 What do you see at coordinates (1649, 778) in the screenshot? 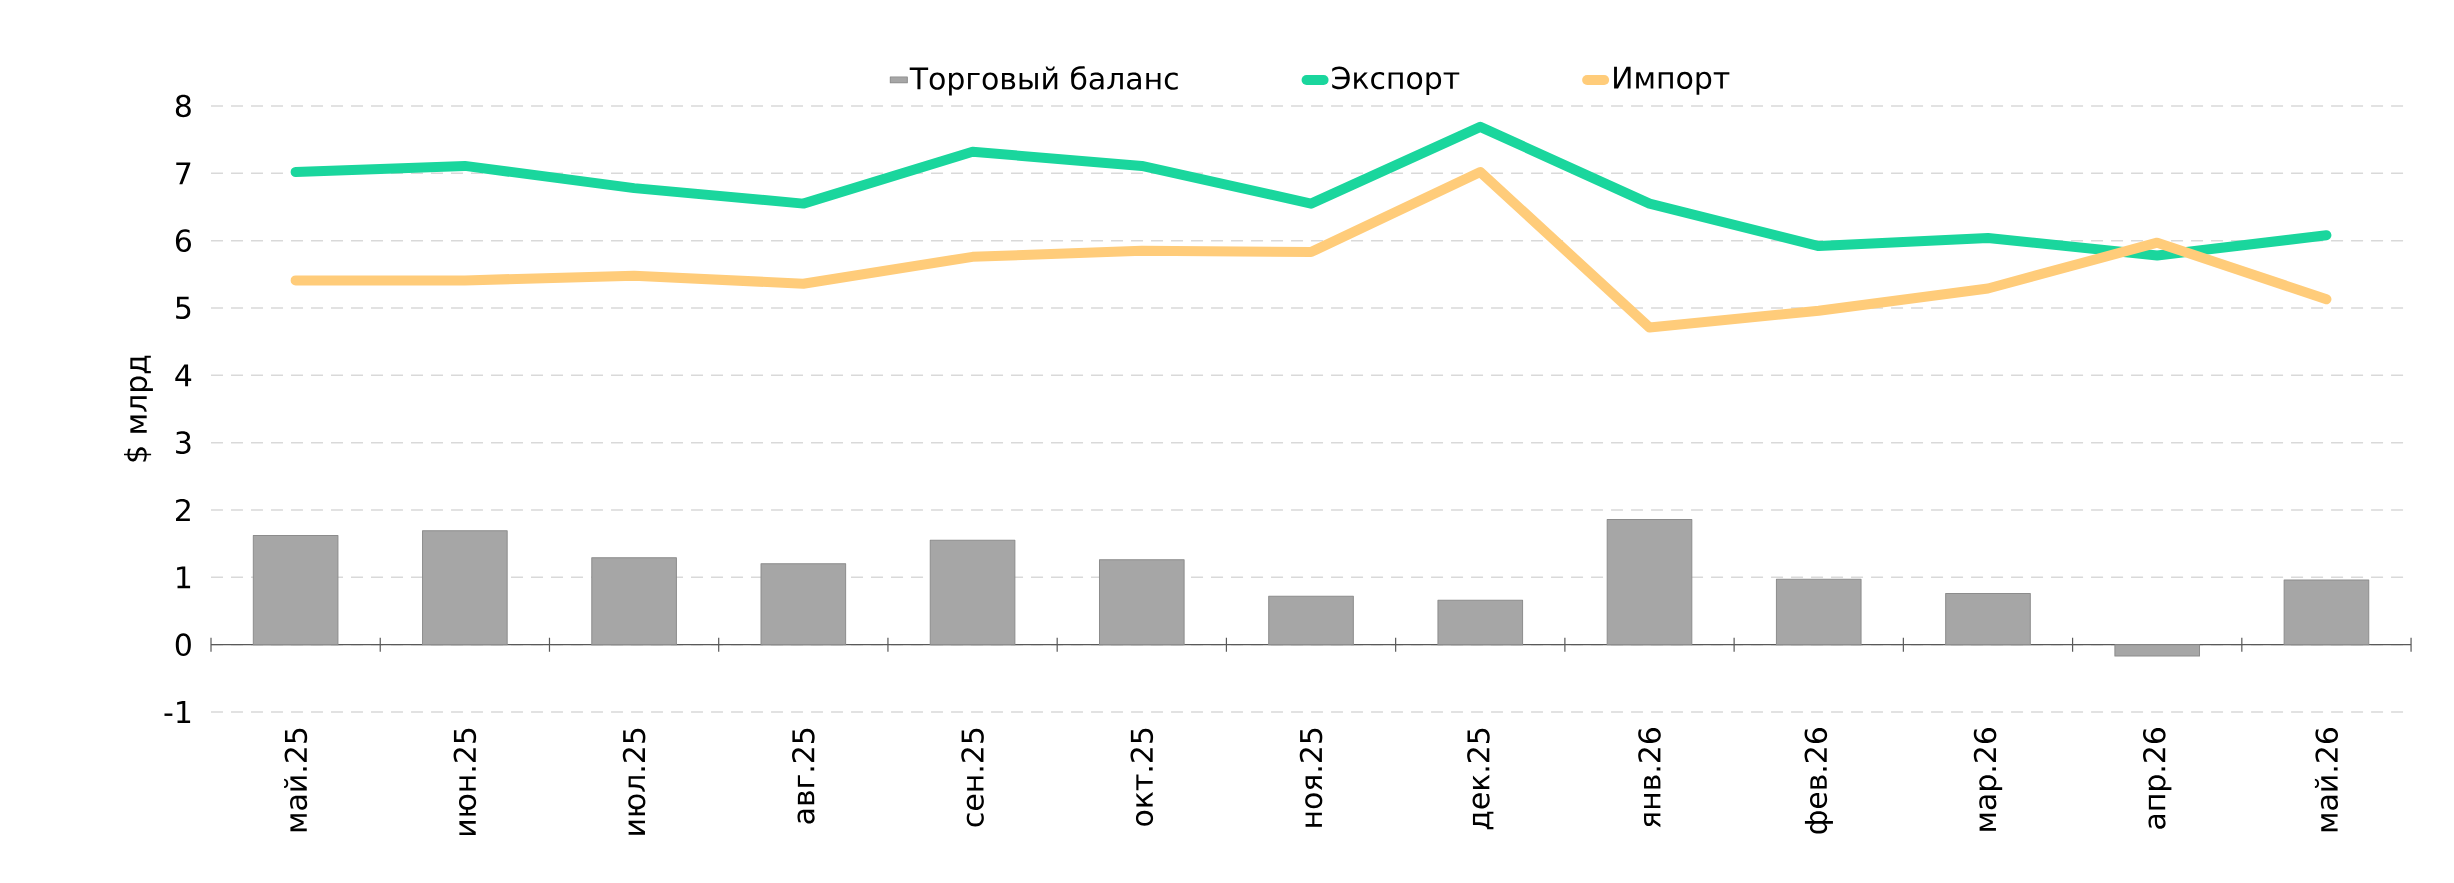
I see `x-tick-label: янв.26` at bounding box center [1649, 778].